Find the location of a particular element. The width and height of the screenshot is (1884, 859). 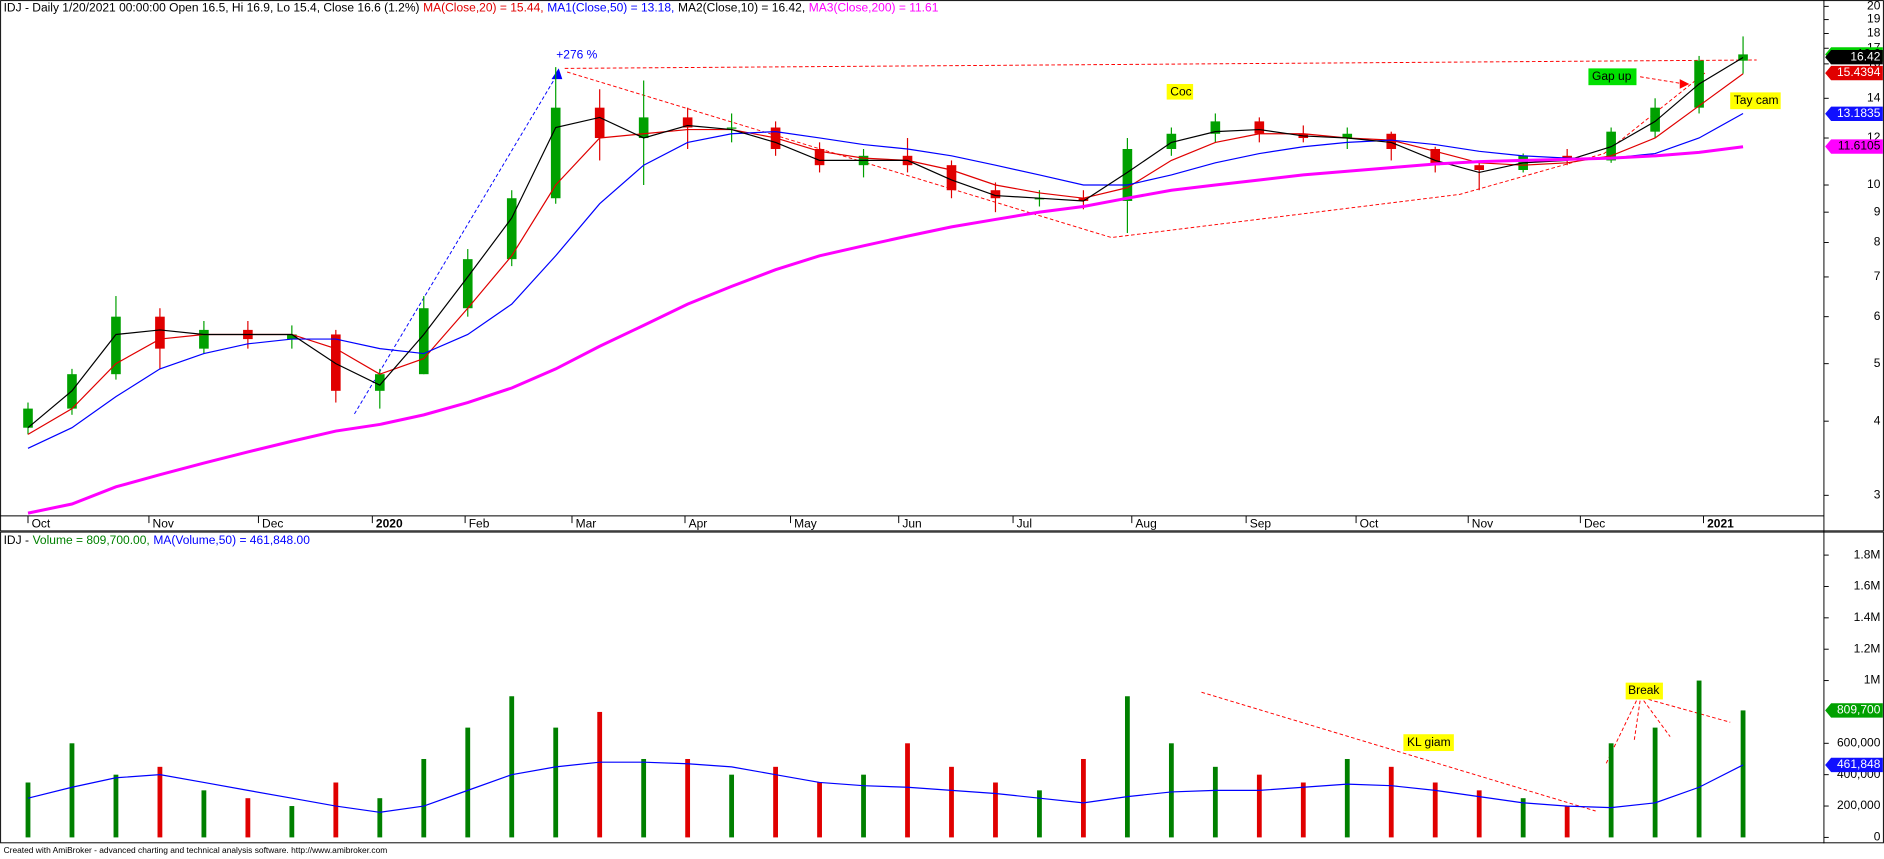

last-value-label: 15.4394 is located at coordinates (1859, 72).